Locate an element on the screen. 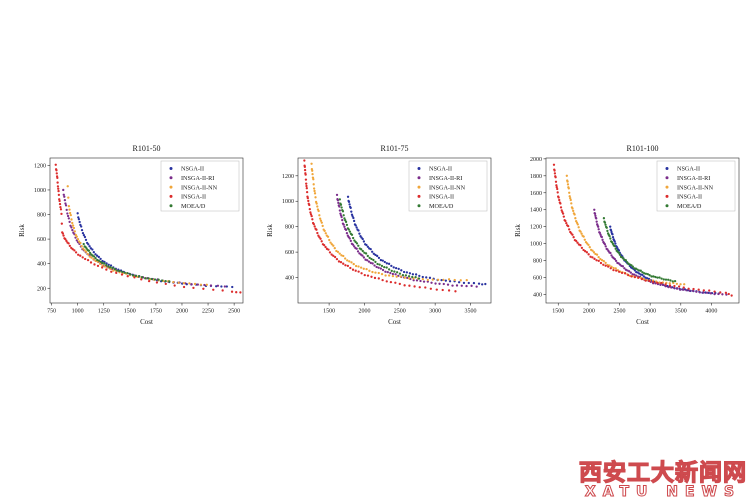 The width and height of the screenshot is (750, 500). y-tick-label: 1600 is located at coordinates (536, 194).